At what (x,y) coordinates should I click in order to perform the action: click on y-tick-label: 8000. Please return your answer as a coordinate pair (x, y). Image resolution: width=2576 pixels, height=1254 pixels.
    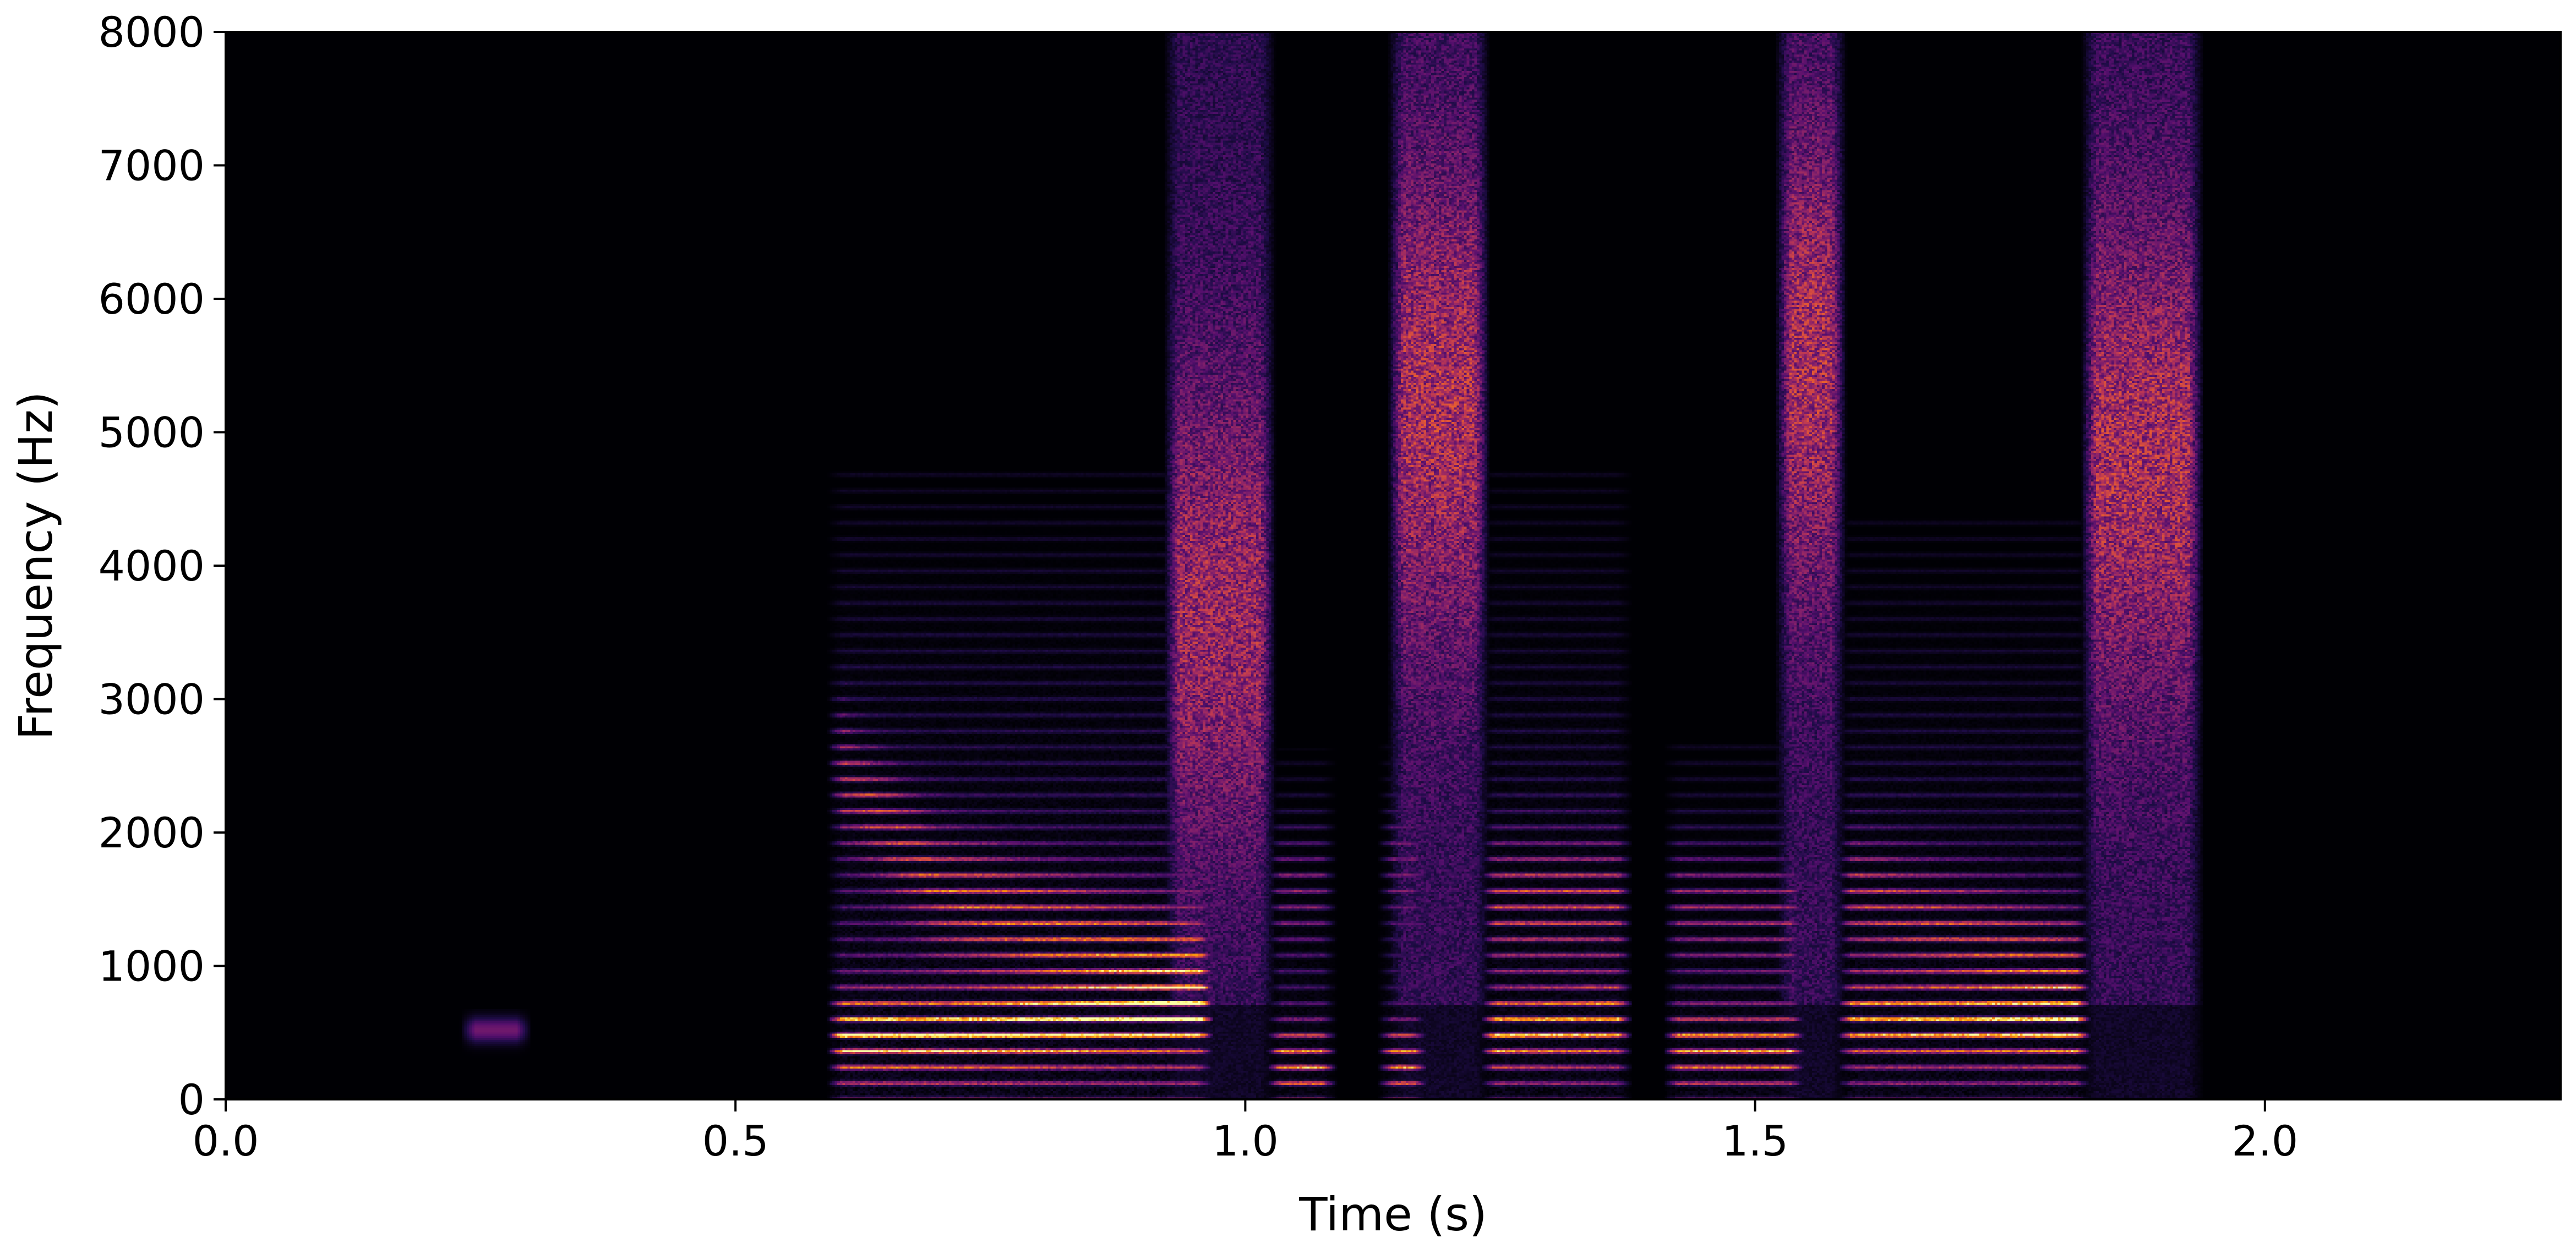
    Looking at the image, I should click on (152, 32).